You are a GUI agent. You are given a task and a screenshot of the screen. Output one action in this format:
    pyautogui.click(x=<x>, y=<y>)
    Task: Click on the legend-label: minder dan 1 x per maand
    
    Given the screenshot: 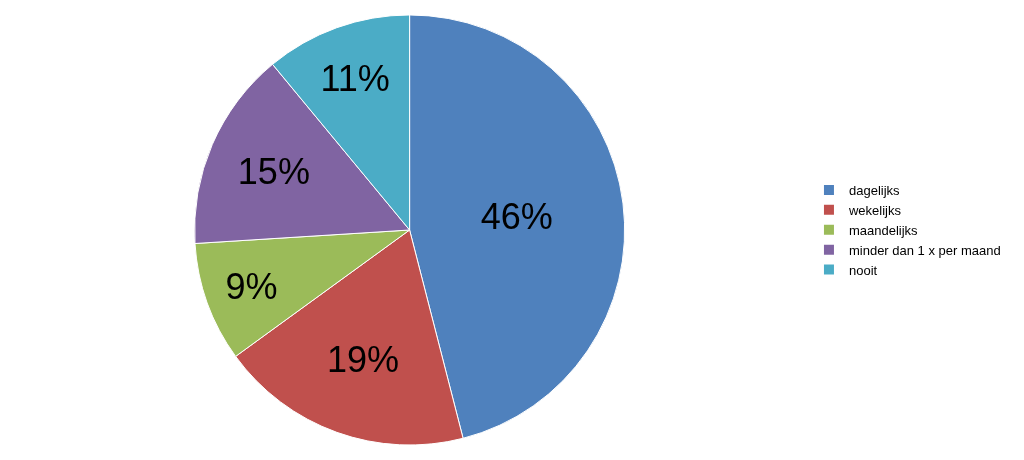 What is the action you would take?
    pyautogui.click(x=924, y=250)
    